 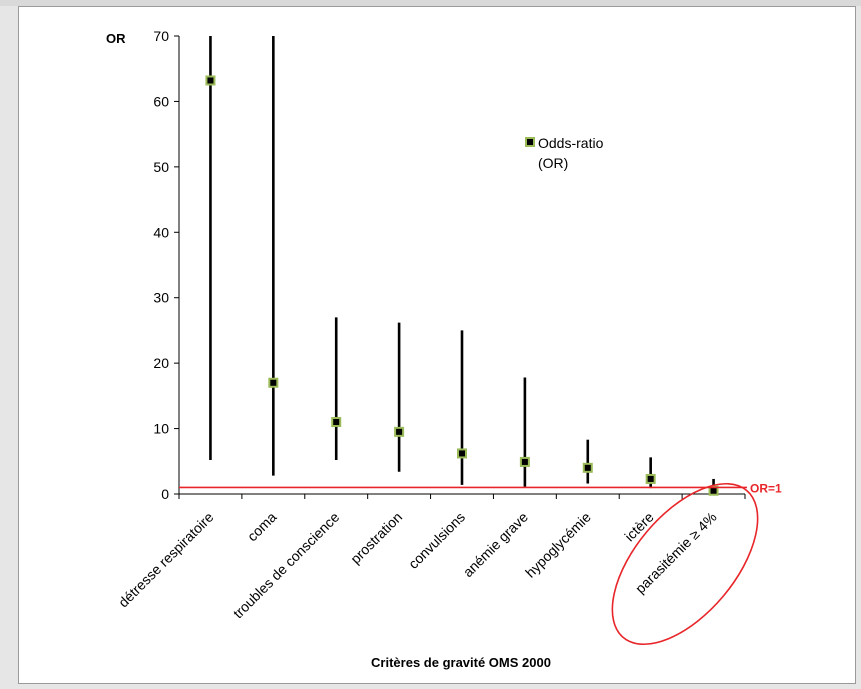 I want to click on x-category-label: détresse respiratoire, so click(x=166, y=560).